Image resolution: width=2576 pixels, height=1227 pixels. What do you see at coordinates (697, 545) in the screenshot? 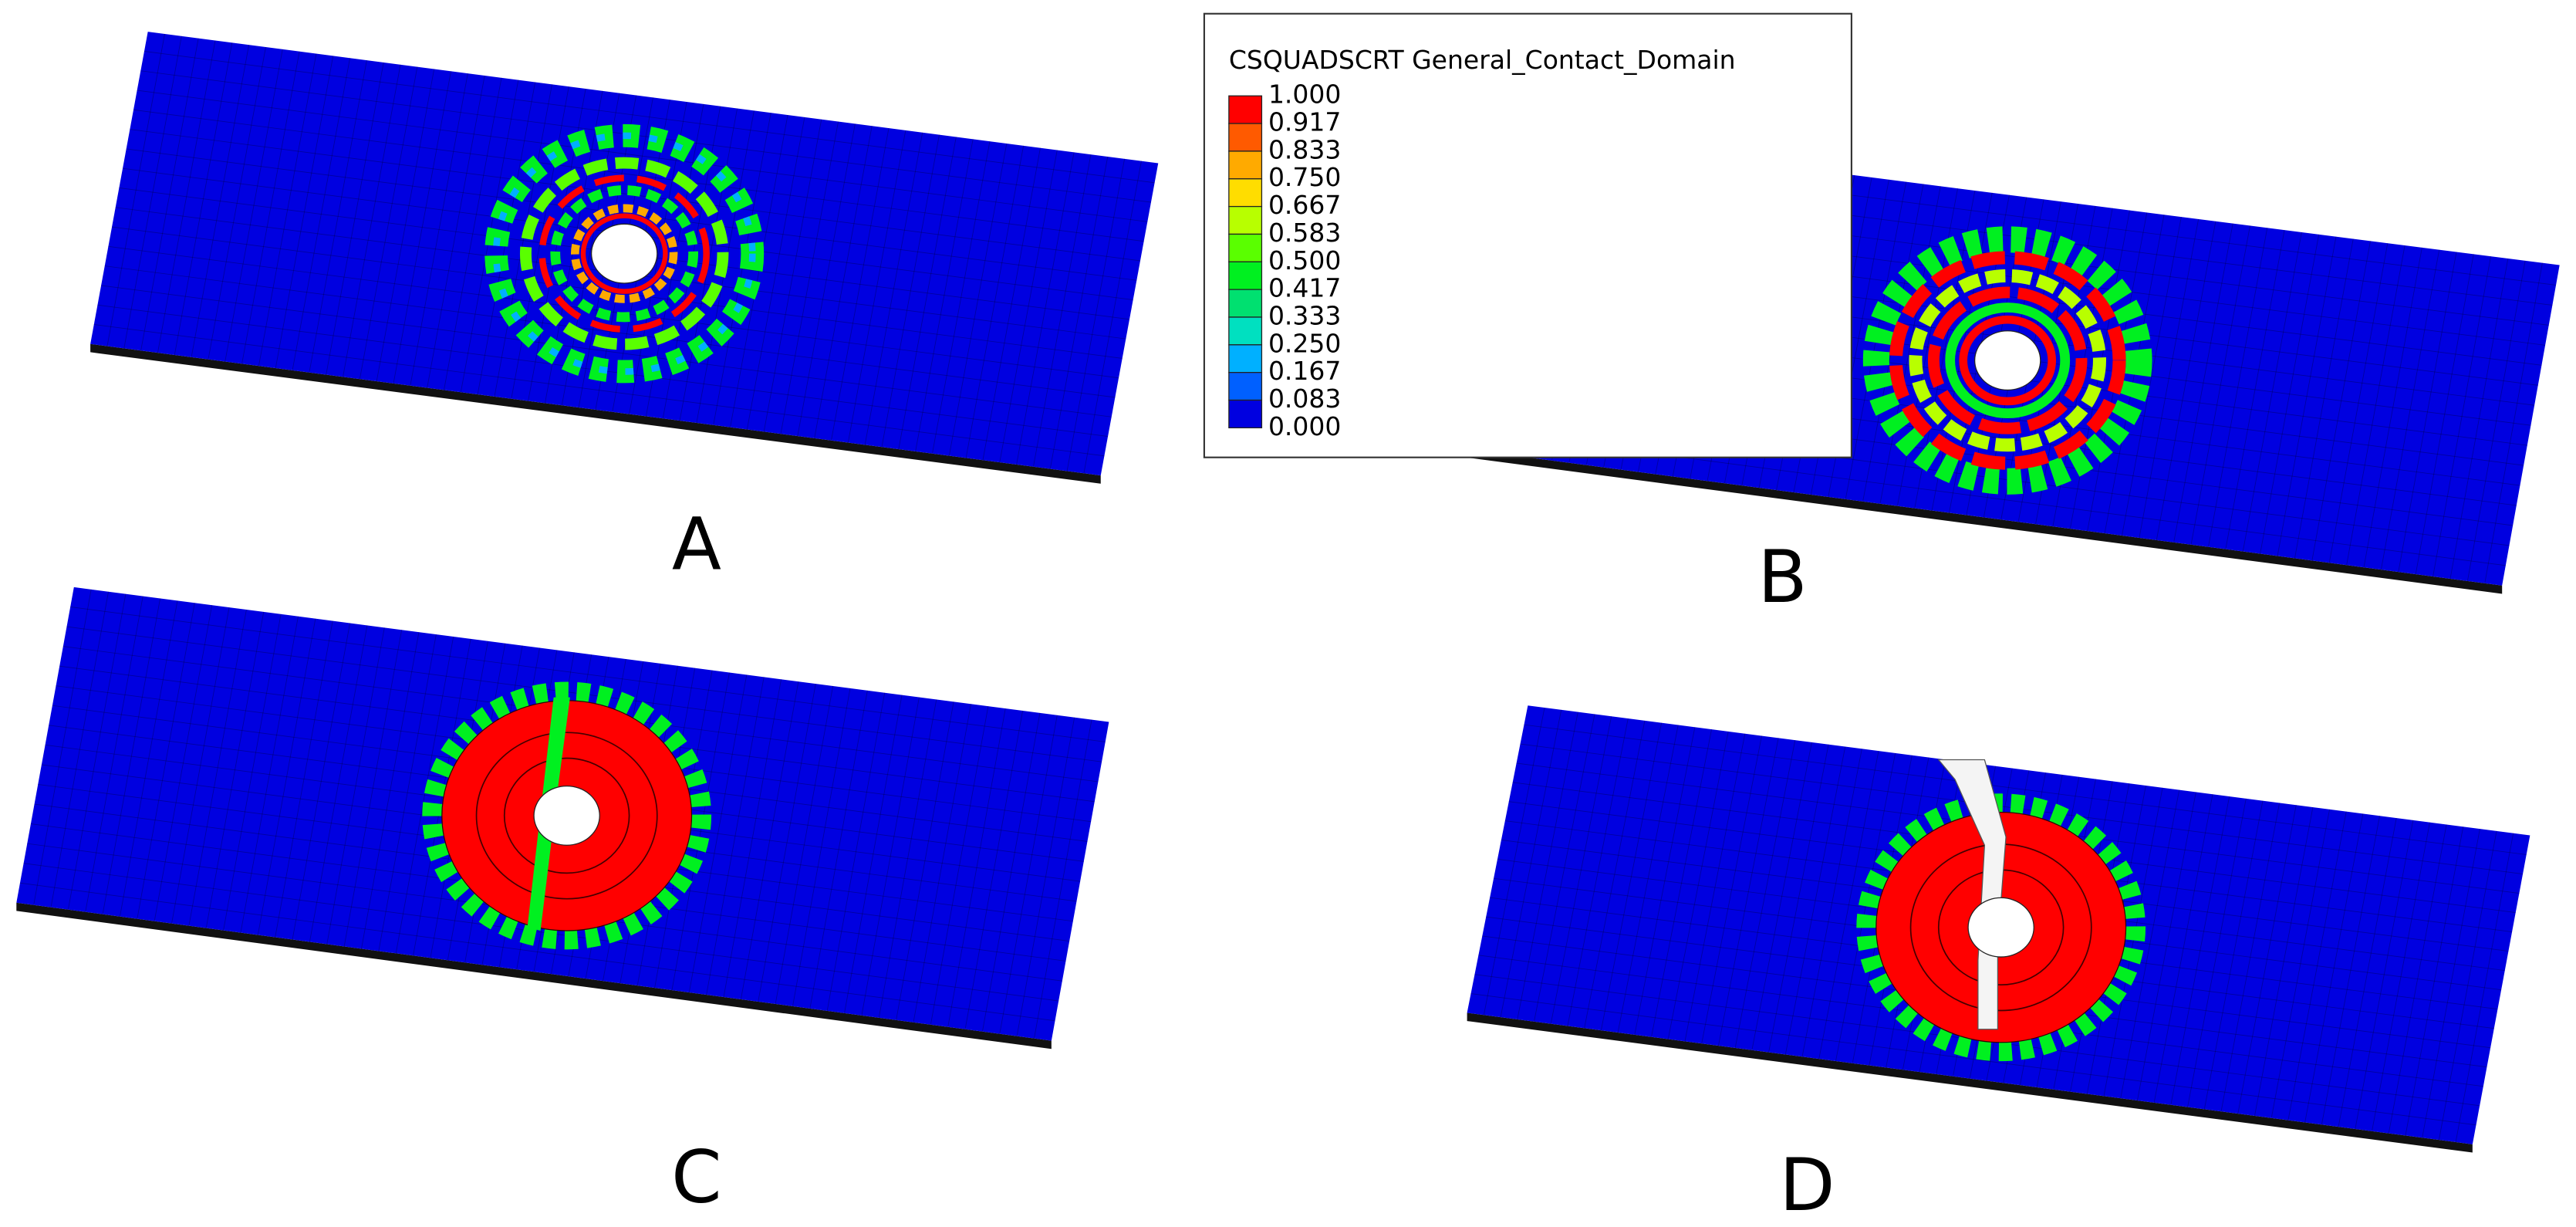
I see `panel-label: A` at bounding box center [697, 545].